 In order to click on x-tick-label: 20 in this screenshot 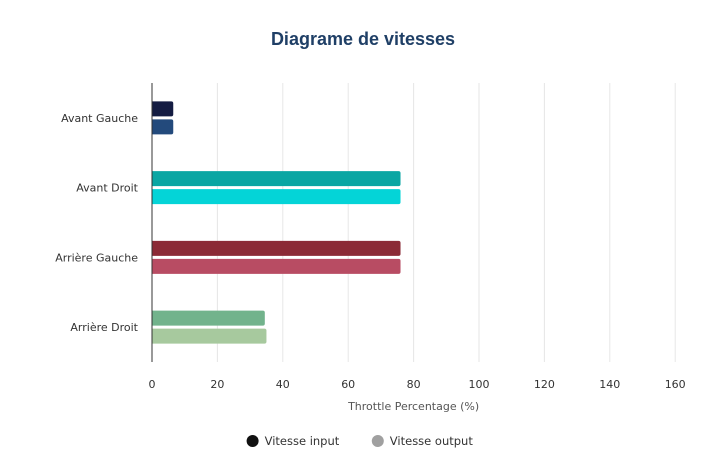, I will do `click(217, 384)`.